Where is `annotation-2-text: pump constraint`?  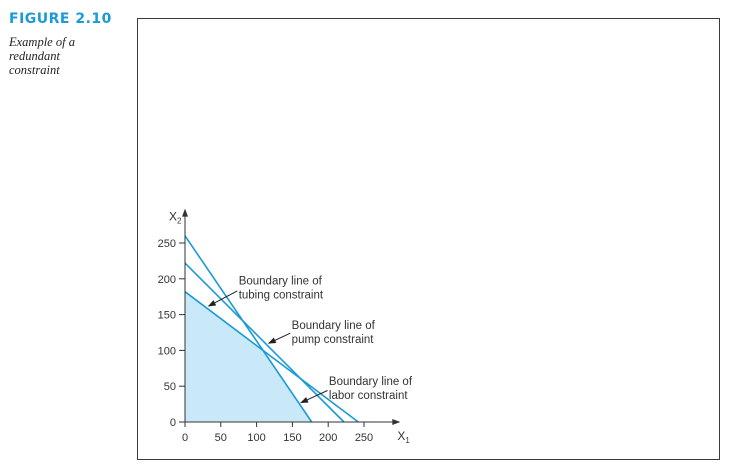
annotation-2-text: pump constraint is located at coordinates (333, 340).